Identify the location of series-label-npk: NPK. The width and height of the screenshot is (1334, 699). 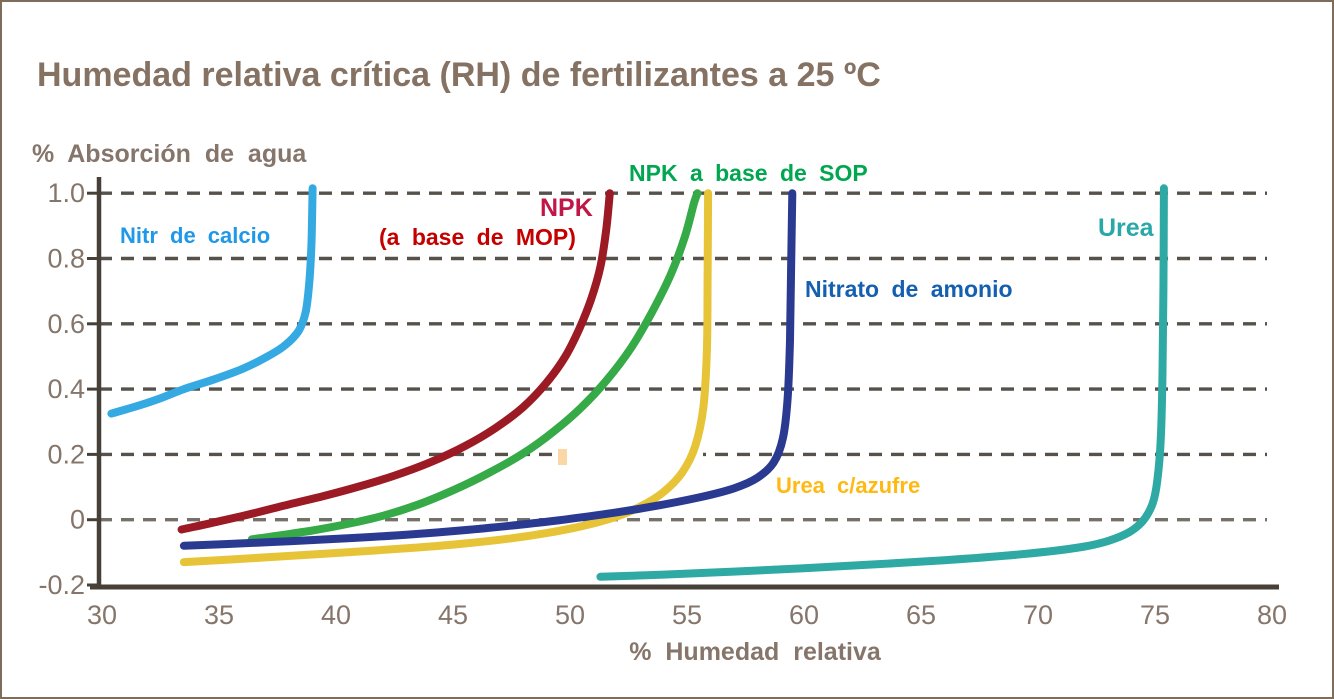
(566, 208).